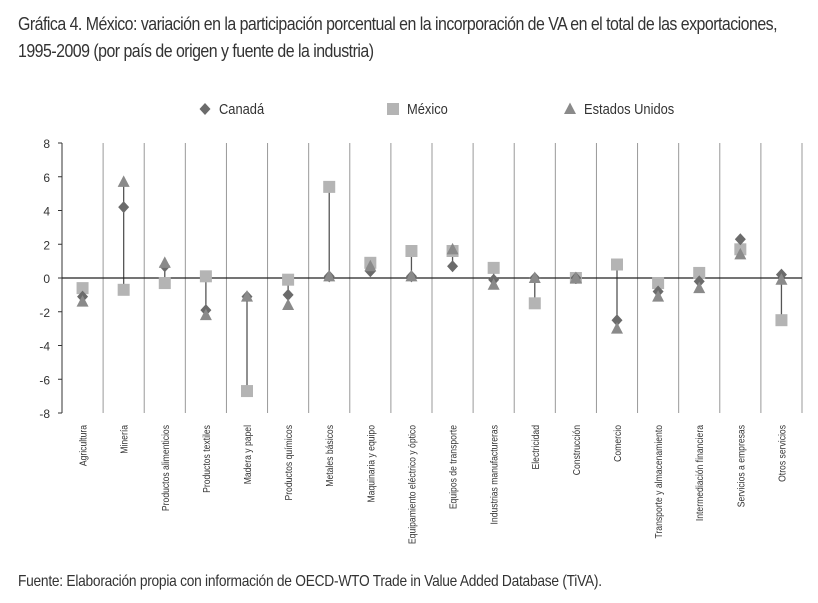 This screenshot has width=818, height=603. What do you see at coordinates (46, 178) in the screenshot?
I see `y-tick-label: 6` at bounding box center [46, 178].